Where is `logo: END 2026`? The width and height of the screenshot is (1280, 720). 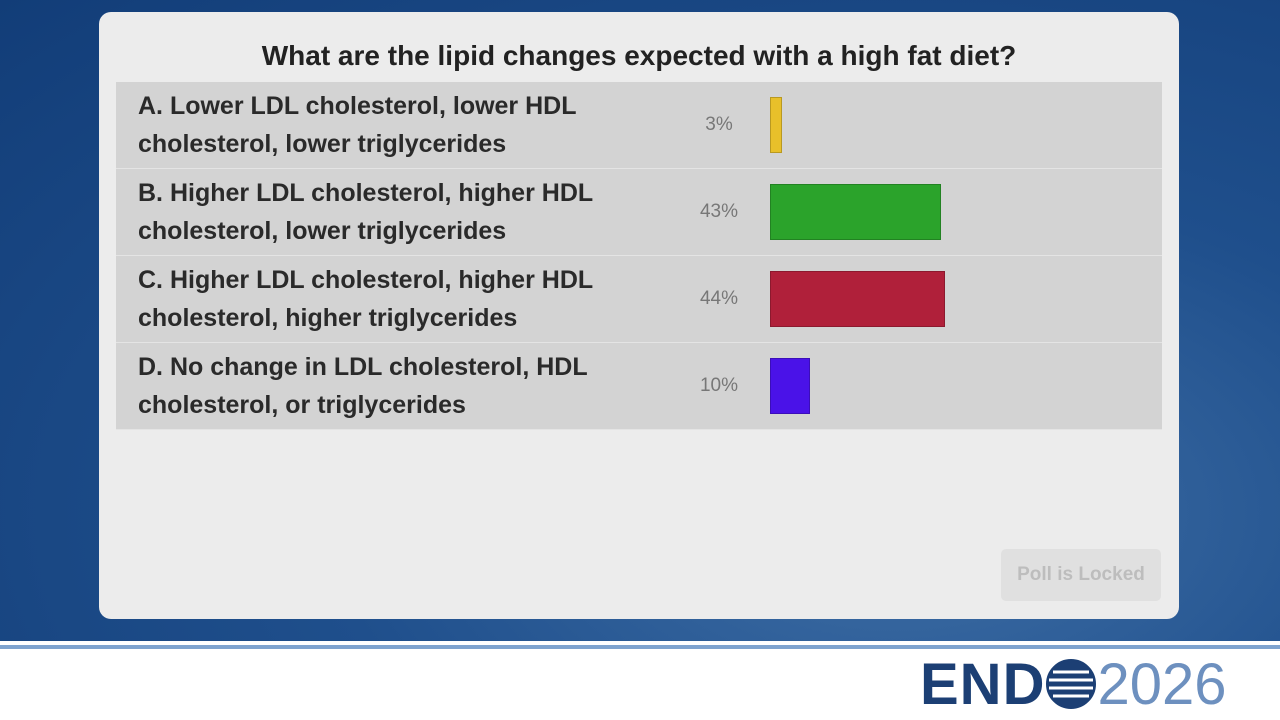 logo: END 2026 is located at coordinates (1073, 684).